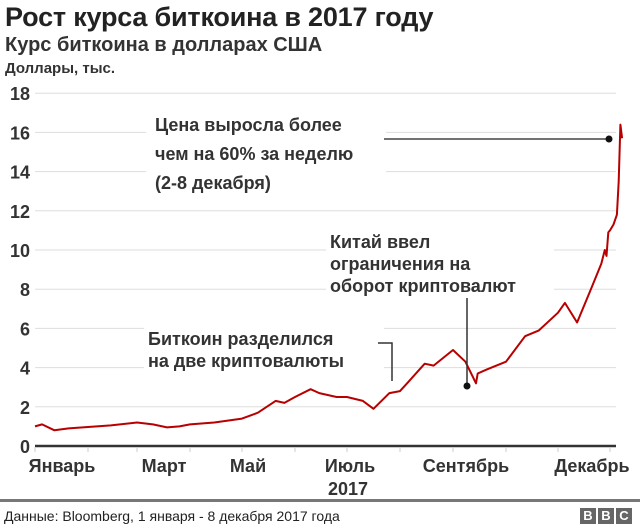 This screenshot has height=532, width=640. I want to click on annotation-split-line1: Биткоин разделился, so click(240, 339).